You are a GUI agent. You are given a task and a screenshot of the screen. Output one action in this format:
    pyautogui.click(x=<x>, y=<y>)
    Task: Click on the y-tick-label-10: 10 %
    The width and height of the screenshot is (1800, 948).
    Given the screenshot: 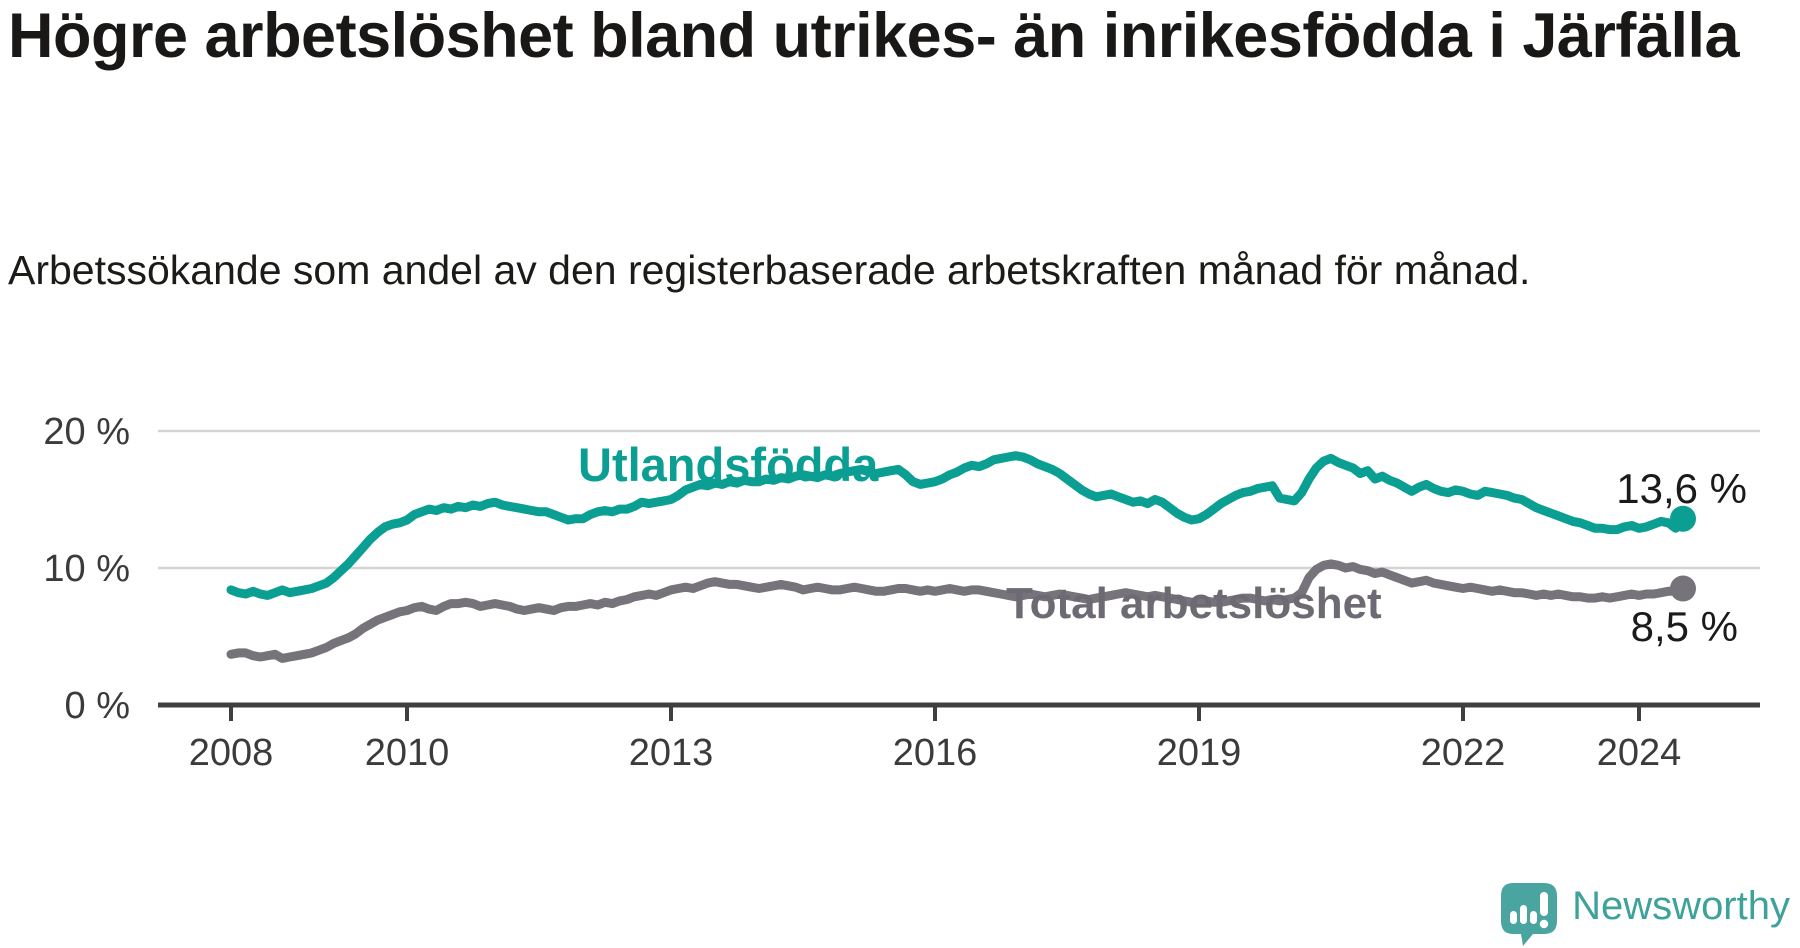 What is the action you would take?
    pyautogui.click(x=86, y=569)
    